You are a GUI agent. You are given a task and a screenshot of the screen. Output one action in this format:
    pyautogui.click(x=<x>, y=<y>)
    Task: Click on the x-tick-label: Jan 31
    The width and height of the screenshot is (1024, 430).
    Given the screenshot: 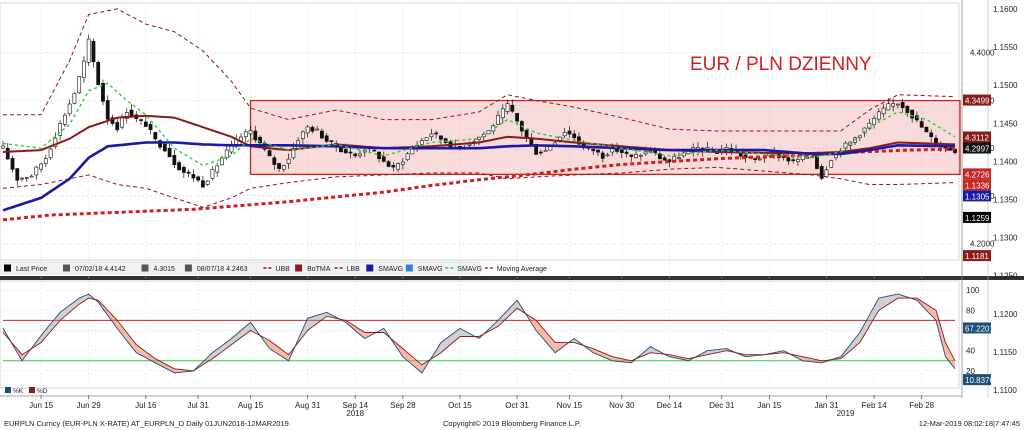 What is the action you would take?
    pyautogui.click(x=826, y=405)
    